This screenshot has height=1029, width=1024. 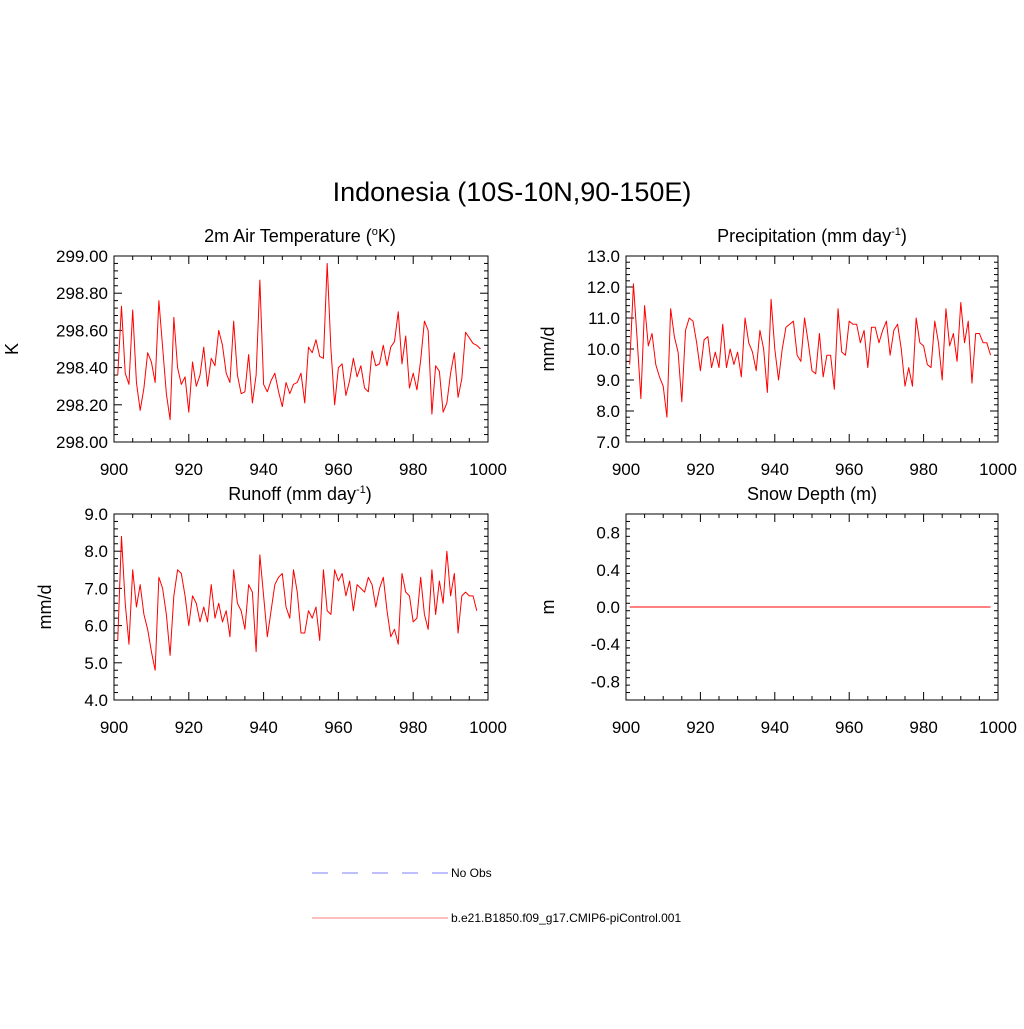 I want to click on y-tick-label-precipitation: 13.0, so click(x=603, y=256).